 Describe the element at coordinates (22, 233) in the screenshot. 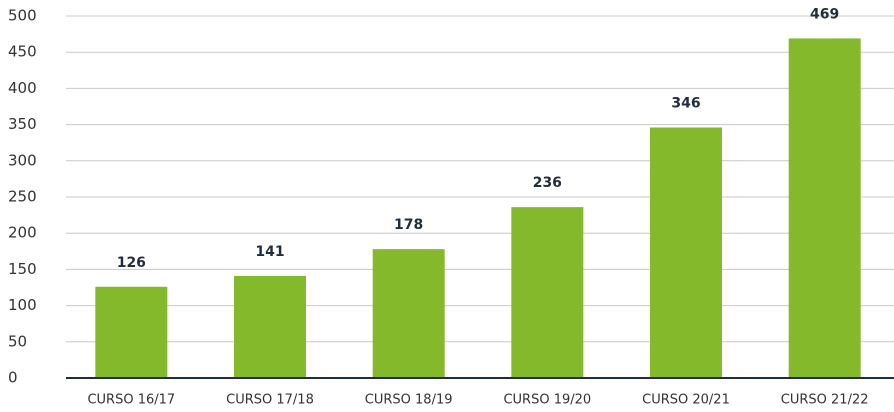

I see `y-tick-label: 200` at that location.